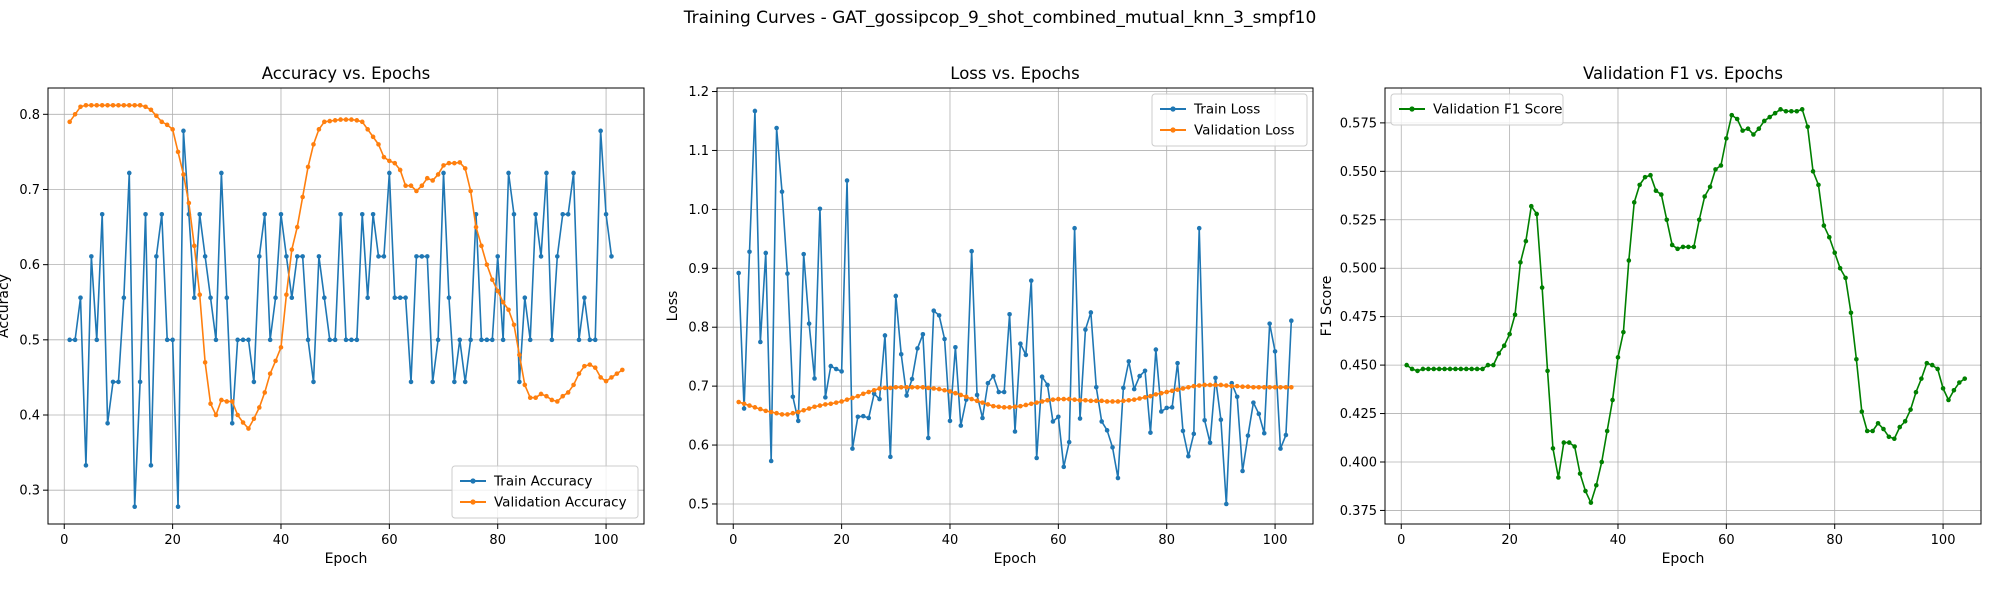 The image size is (2000, 600). What do you see at coordinates (698, 151) in the screenshot?
I see `loss-y-tick-label: 1.1` at bounding box center [698, 151].